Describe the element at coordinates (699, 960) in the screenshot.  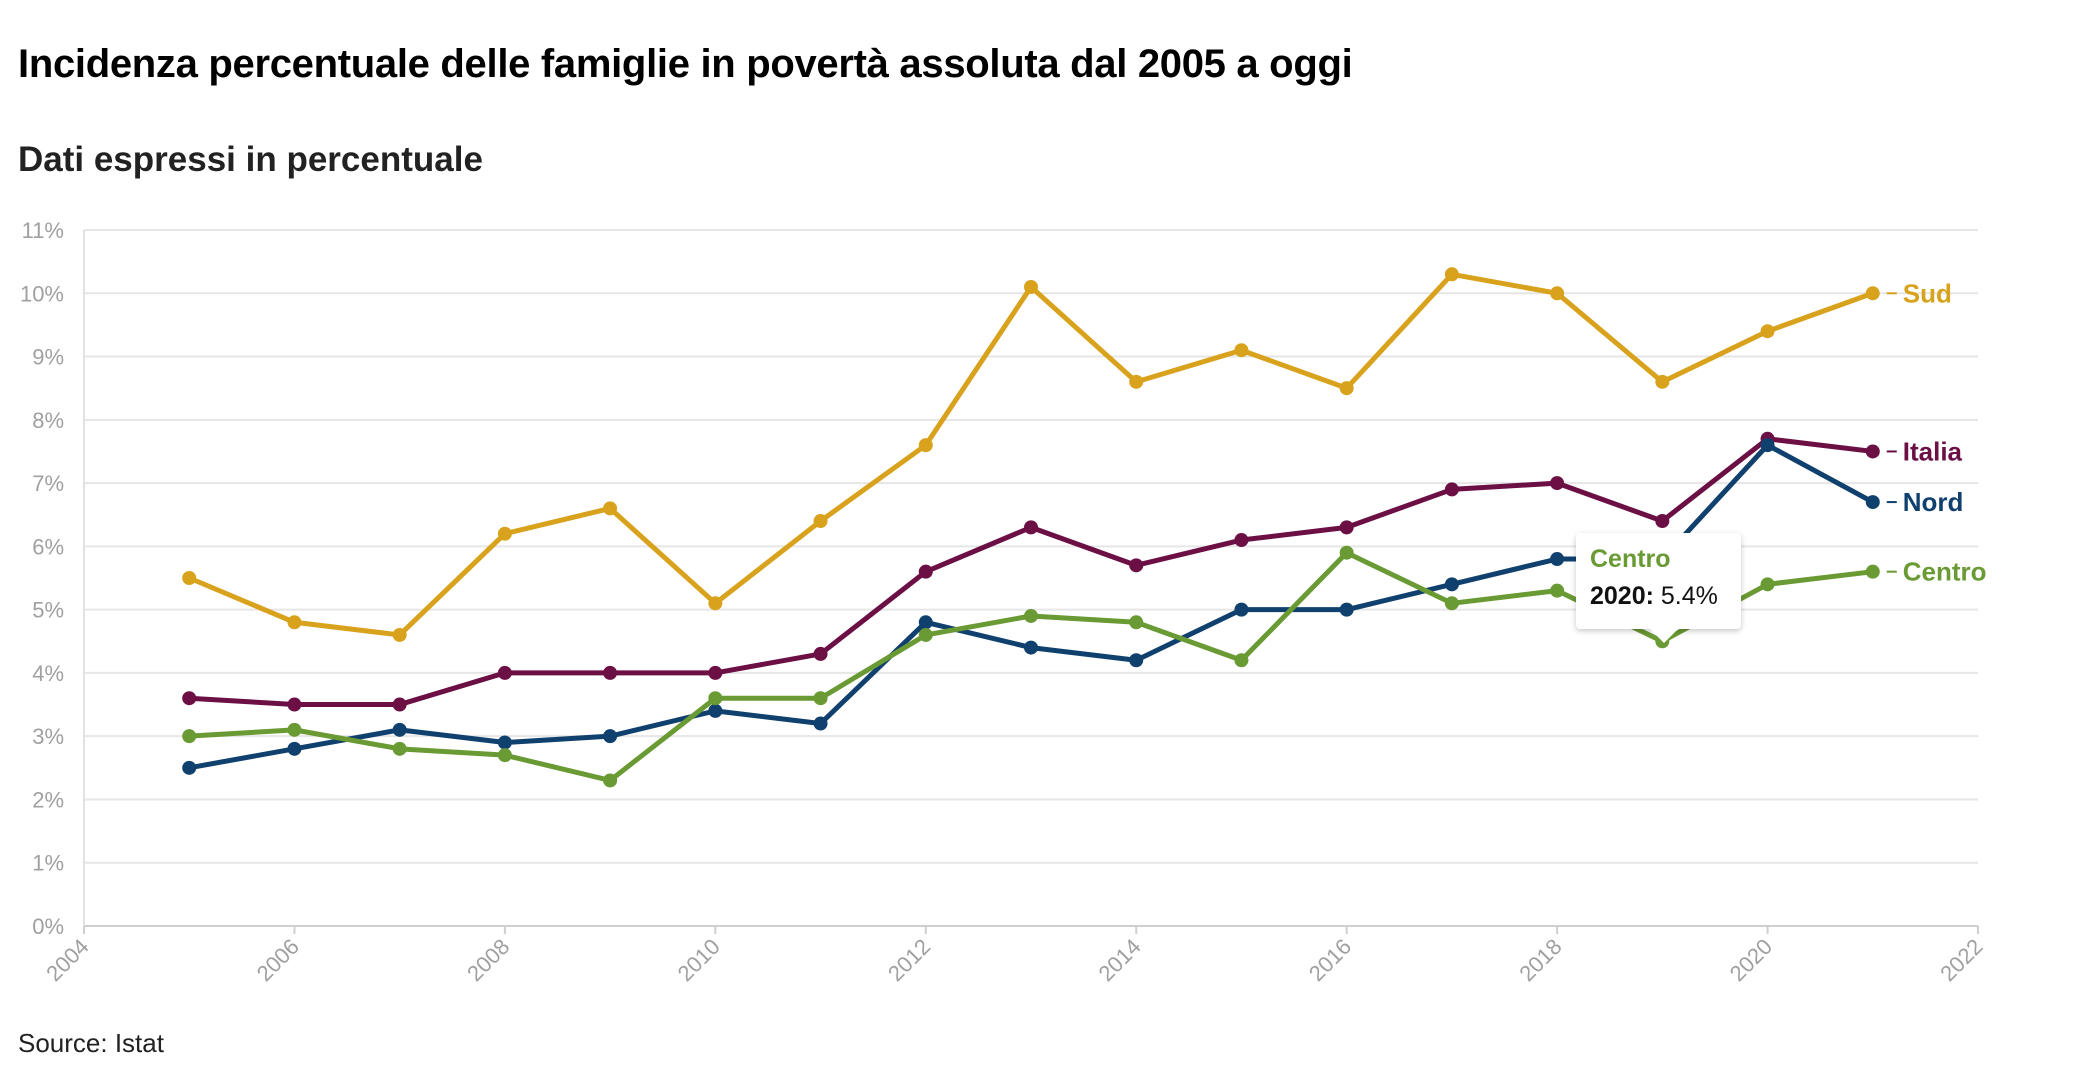
I see `x-tick-label: 2010` at that location.